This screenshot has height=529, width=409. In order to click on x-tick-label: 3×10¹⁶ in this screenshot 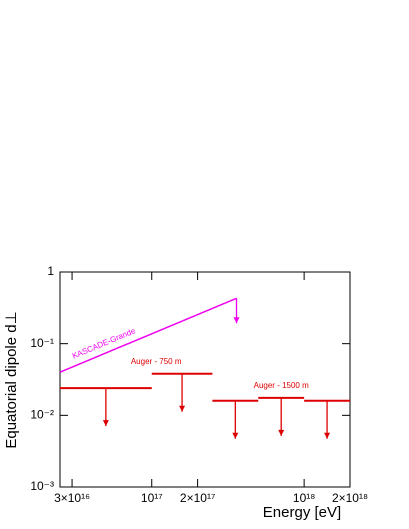, I will do `click(72, 498)`.